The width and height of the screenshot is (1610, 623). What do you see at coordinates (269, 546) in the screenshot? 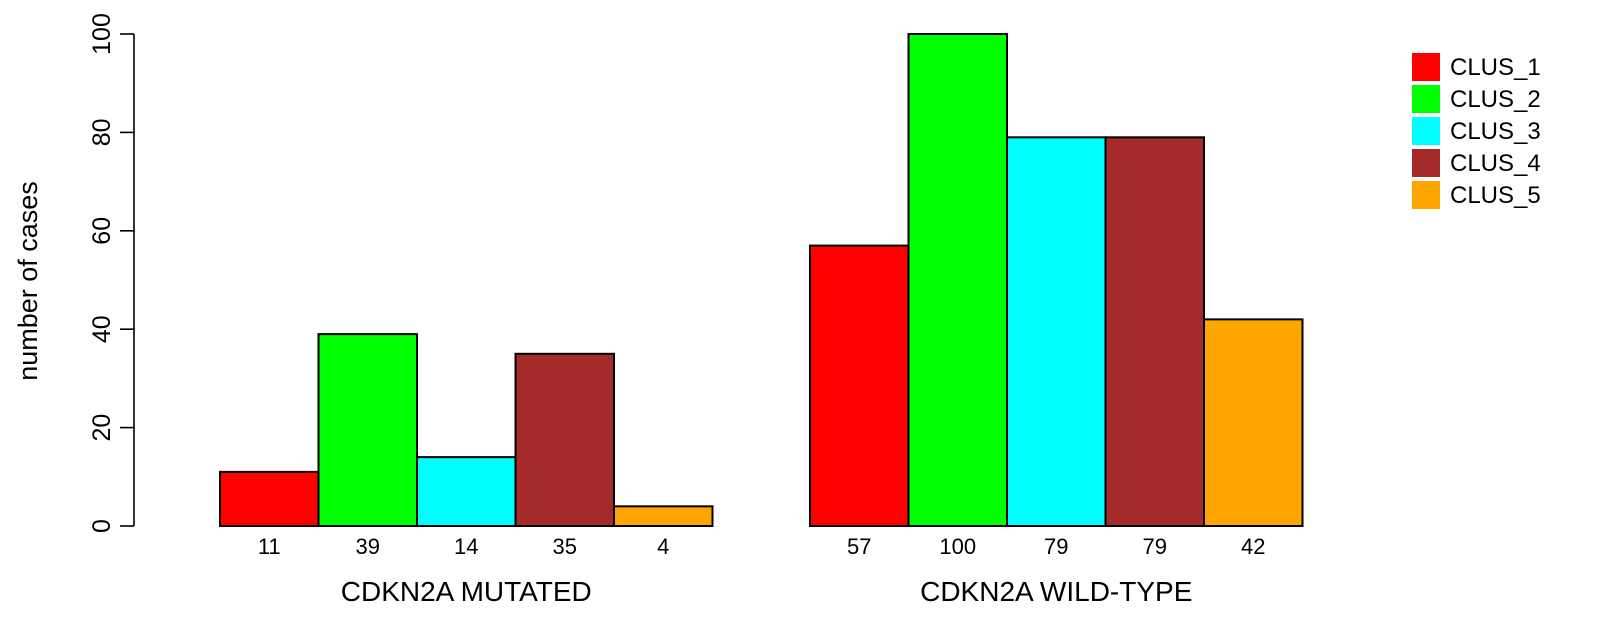
I see `bar-value-label: 11` at bounding box center [269, 546].